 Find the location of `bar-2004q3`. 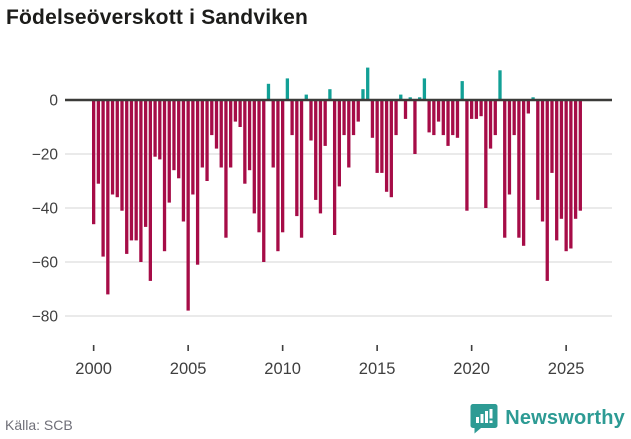

bar-2004q3 is located at coordinates (179, 139).